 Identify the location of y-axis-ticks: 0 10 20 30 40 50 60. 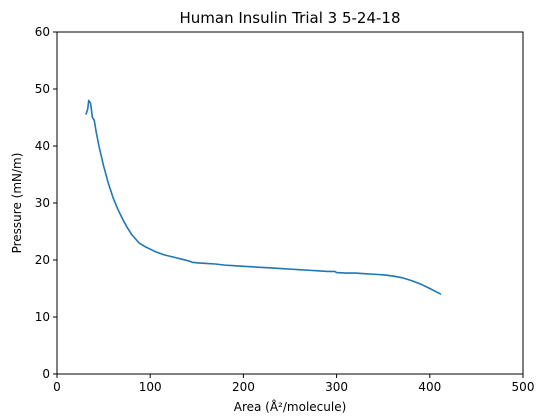
(46, 203).